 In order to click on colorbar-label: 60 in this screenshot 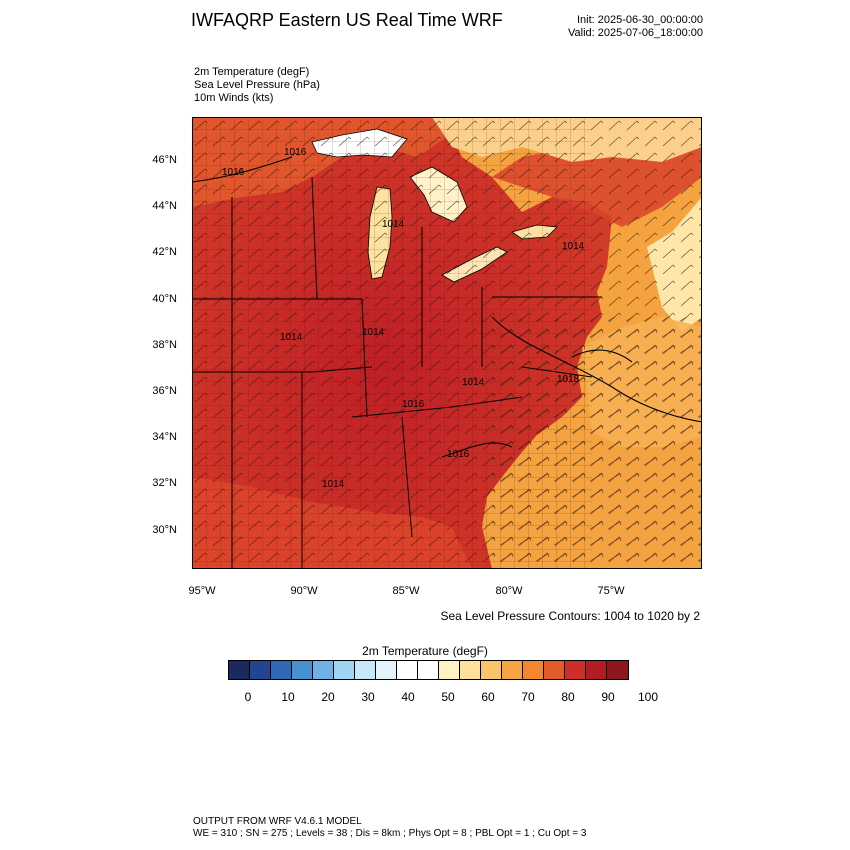, I will do `click(488, 697)`.